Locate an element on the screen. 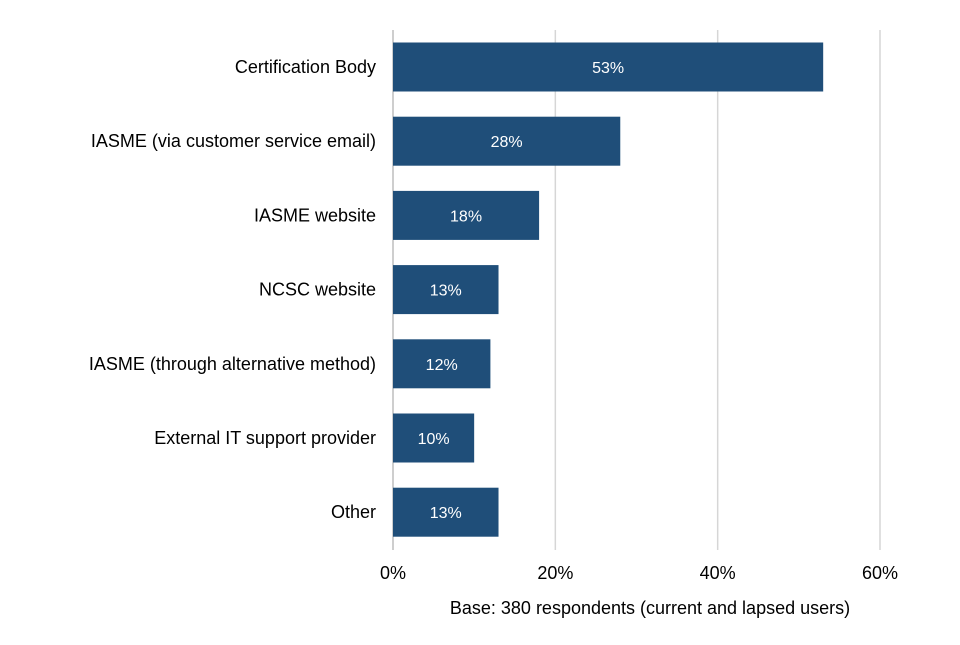  data-label: 12% is located at coordinates (442, 365).